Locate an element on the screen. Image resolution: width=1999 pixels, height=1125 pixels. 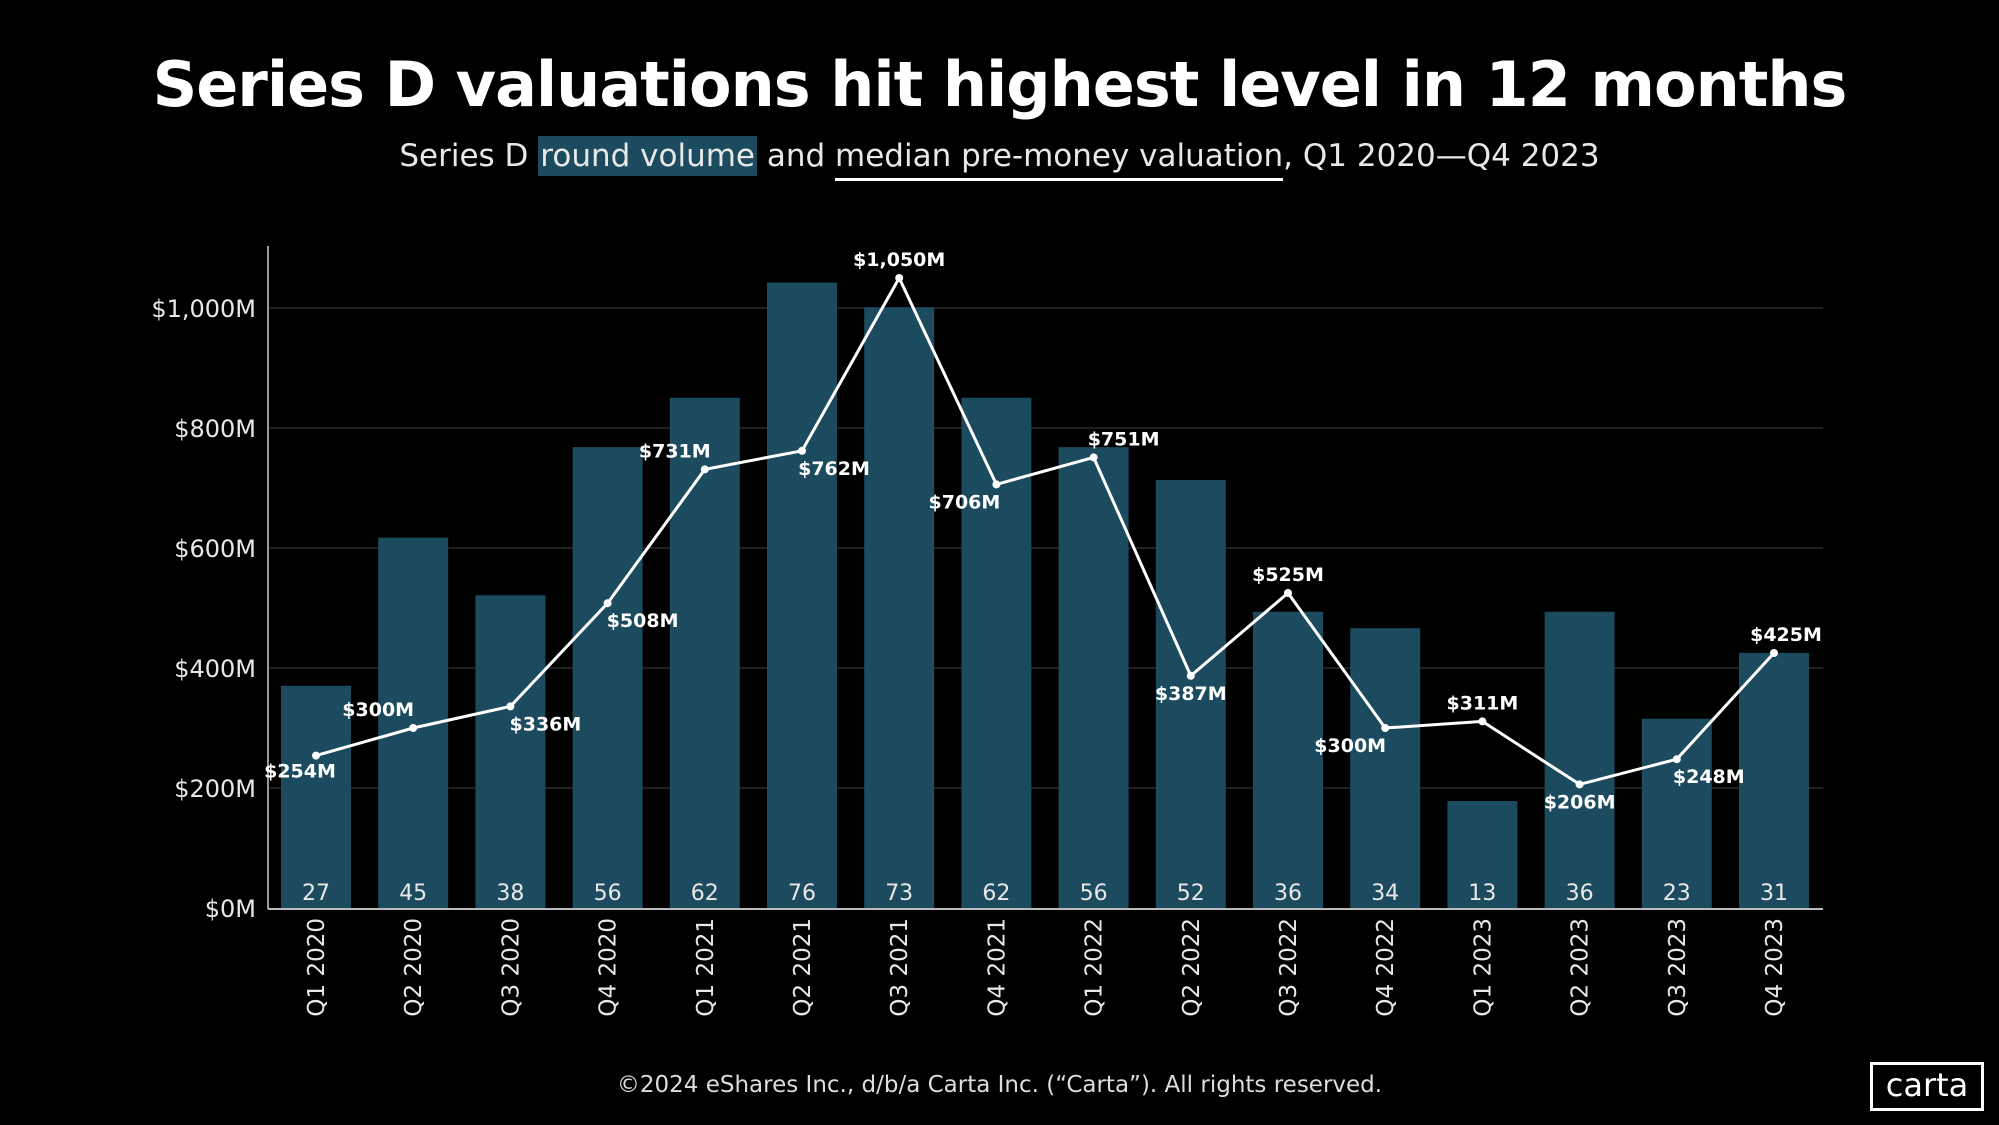
x-tick-label: Q4 2023 is located at coordinates (1775, 967).